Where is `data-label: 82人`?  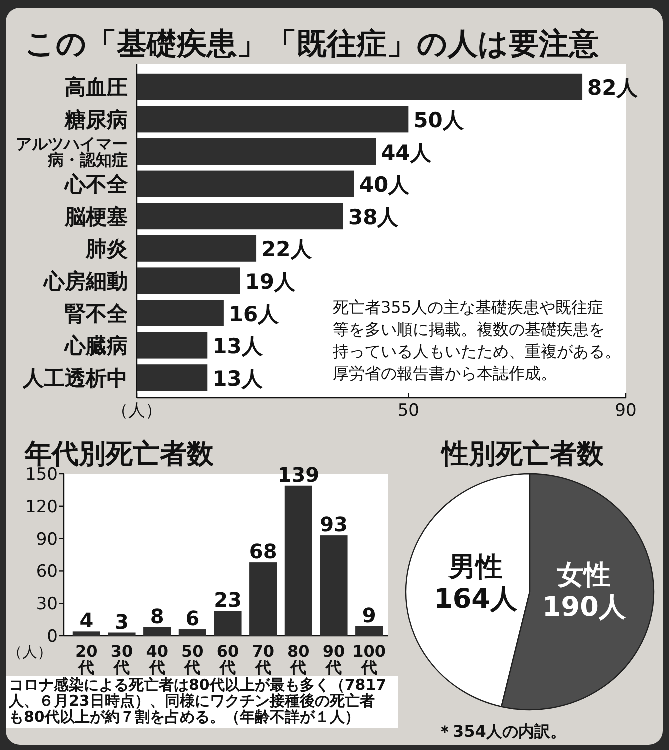
data-label: 82人 is located at coordinates (613, 88).